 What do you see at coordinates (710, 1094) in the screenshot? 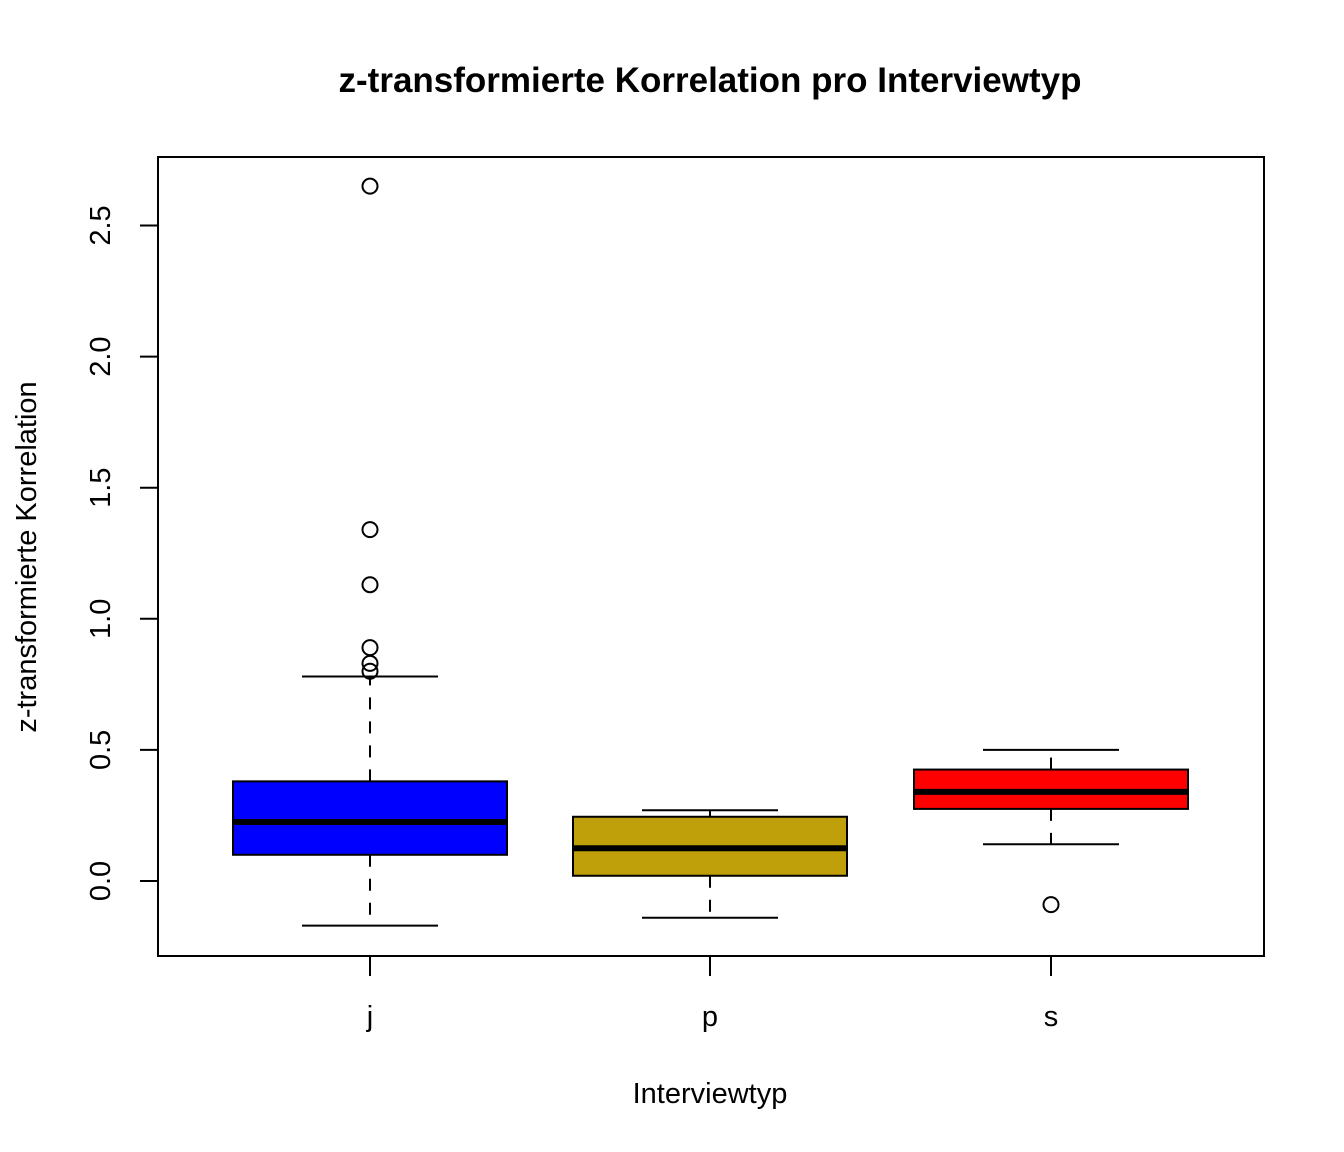
I see `x-axis-label: Interviewtyp` at bounding box center [710, 1094].